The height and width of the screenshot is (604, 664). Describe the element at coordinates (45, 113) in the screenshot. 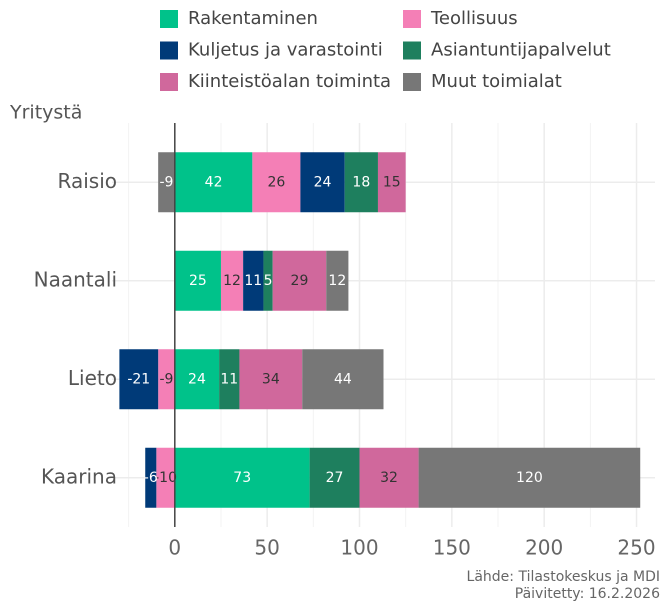

I see `y-axis-title: Yritystä` at that location.